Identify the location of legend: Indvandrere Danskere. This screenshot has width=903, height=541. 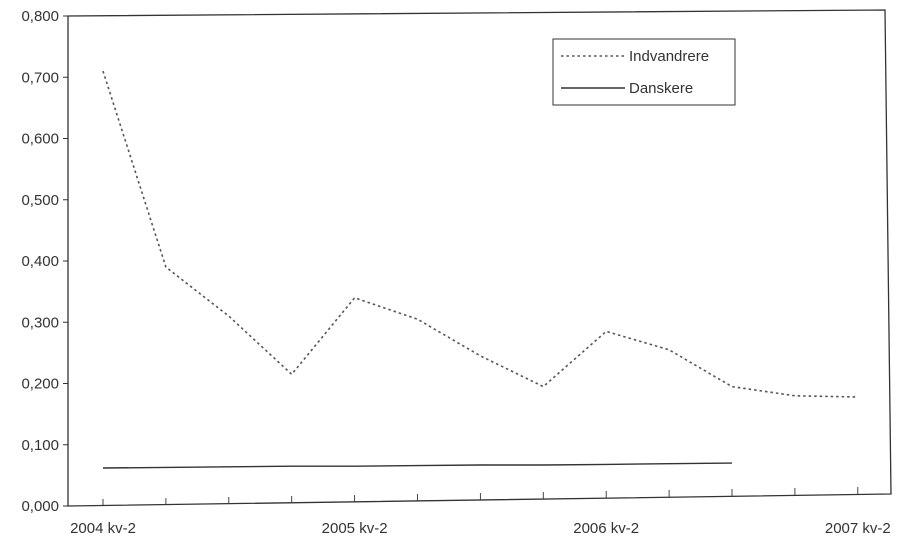
(644, 72).